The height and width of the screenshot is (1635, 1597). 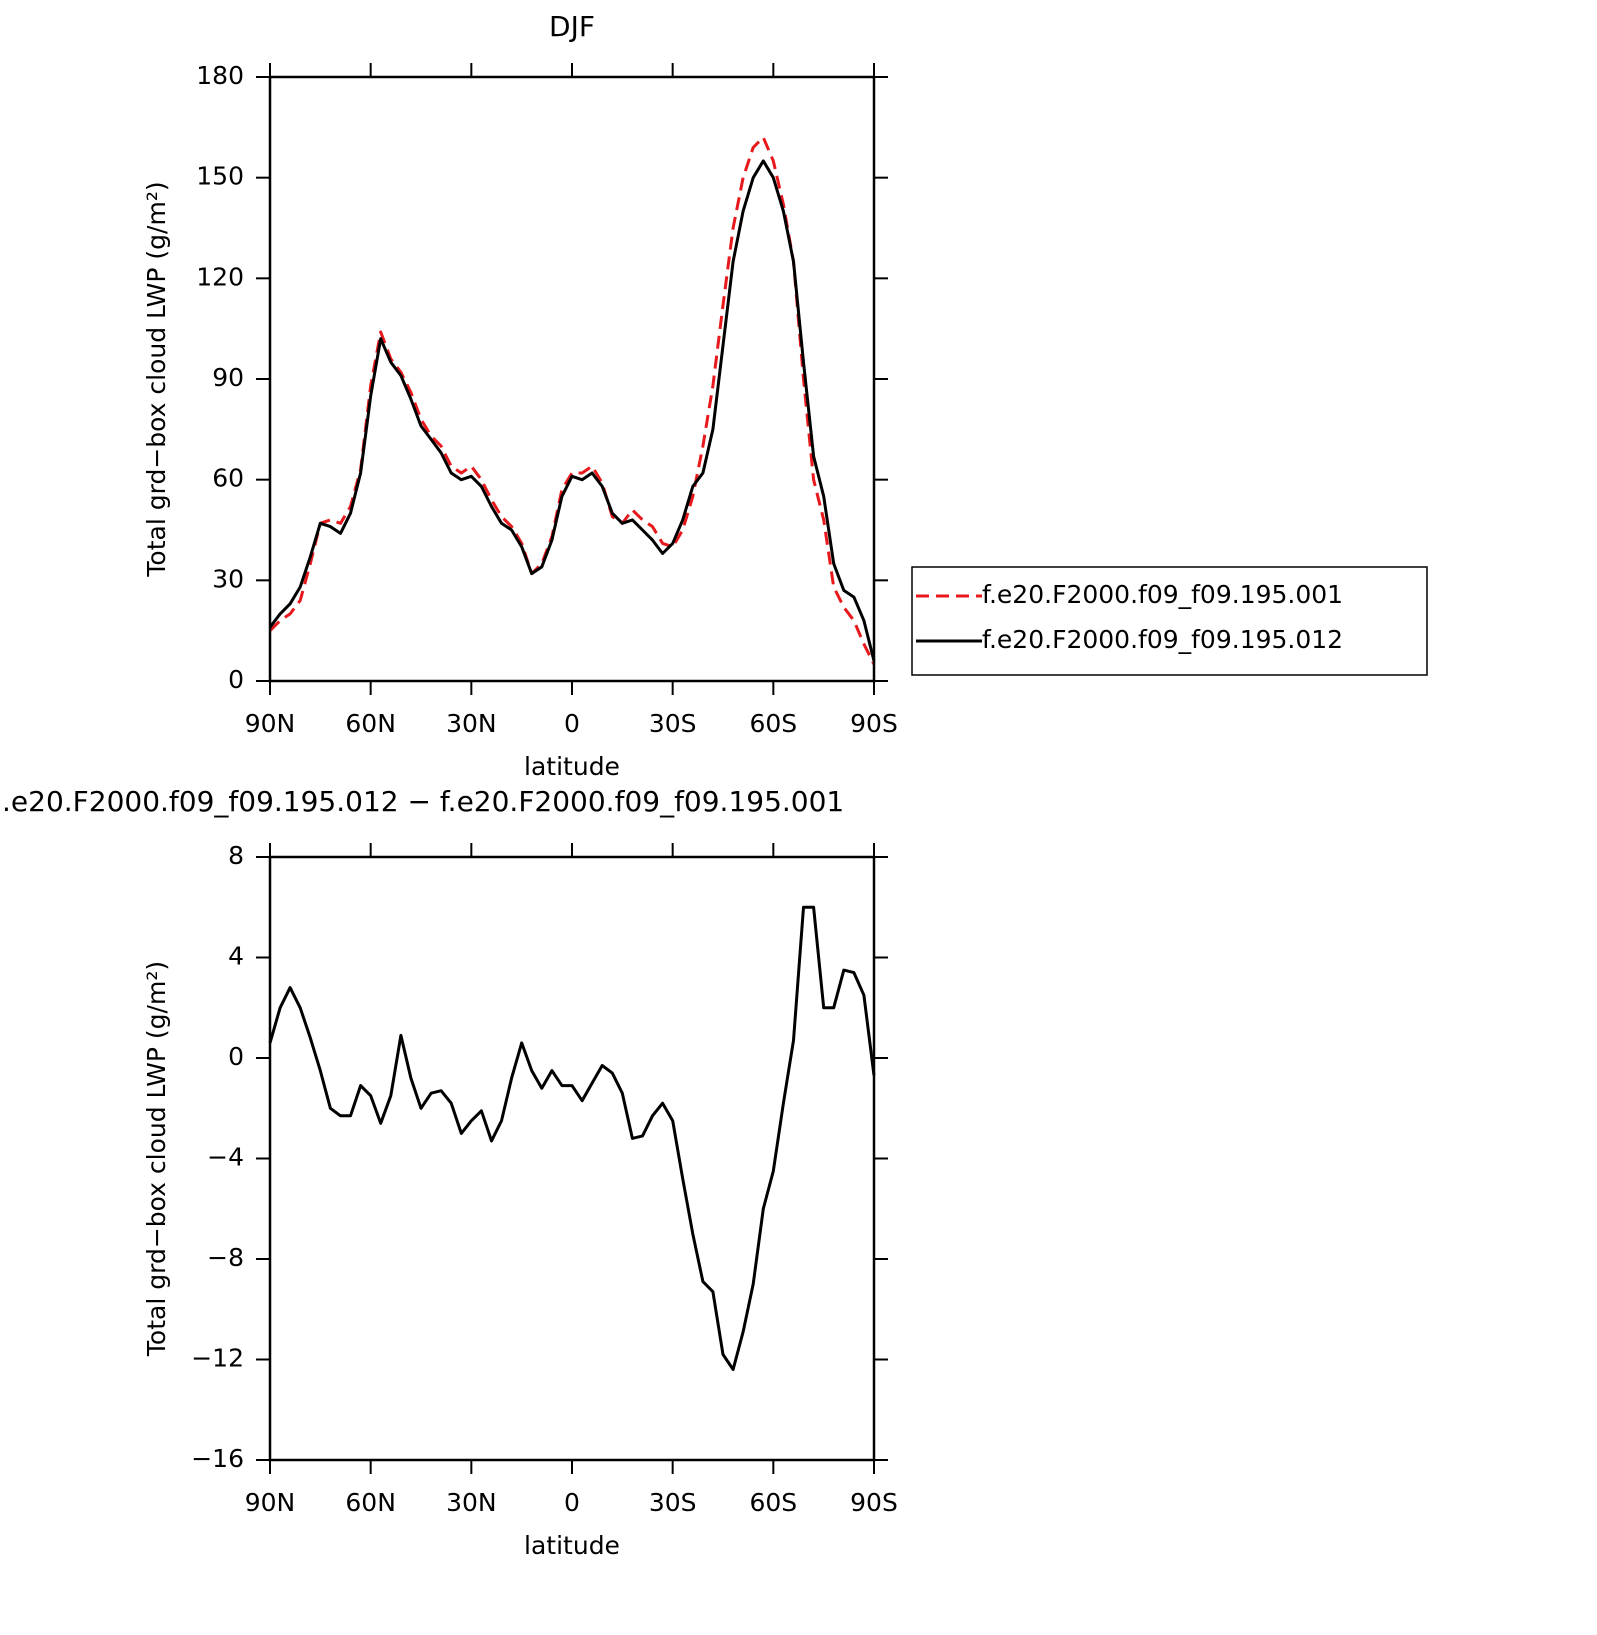 I want to click on y-tick-label: −4, so click(x=225, y=1157).